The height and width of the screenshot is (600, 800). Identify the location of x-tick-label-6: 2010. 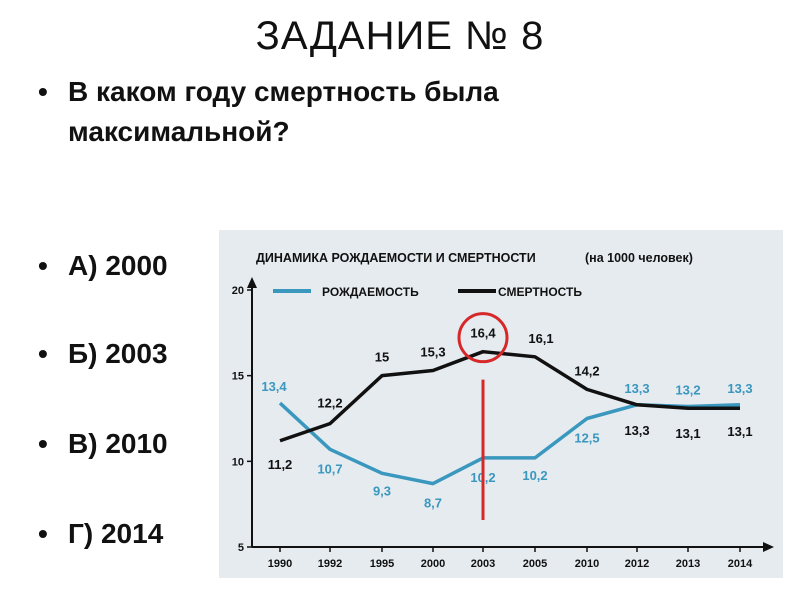
(587, 564).